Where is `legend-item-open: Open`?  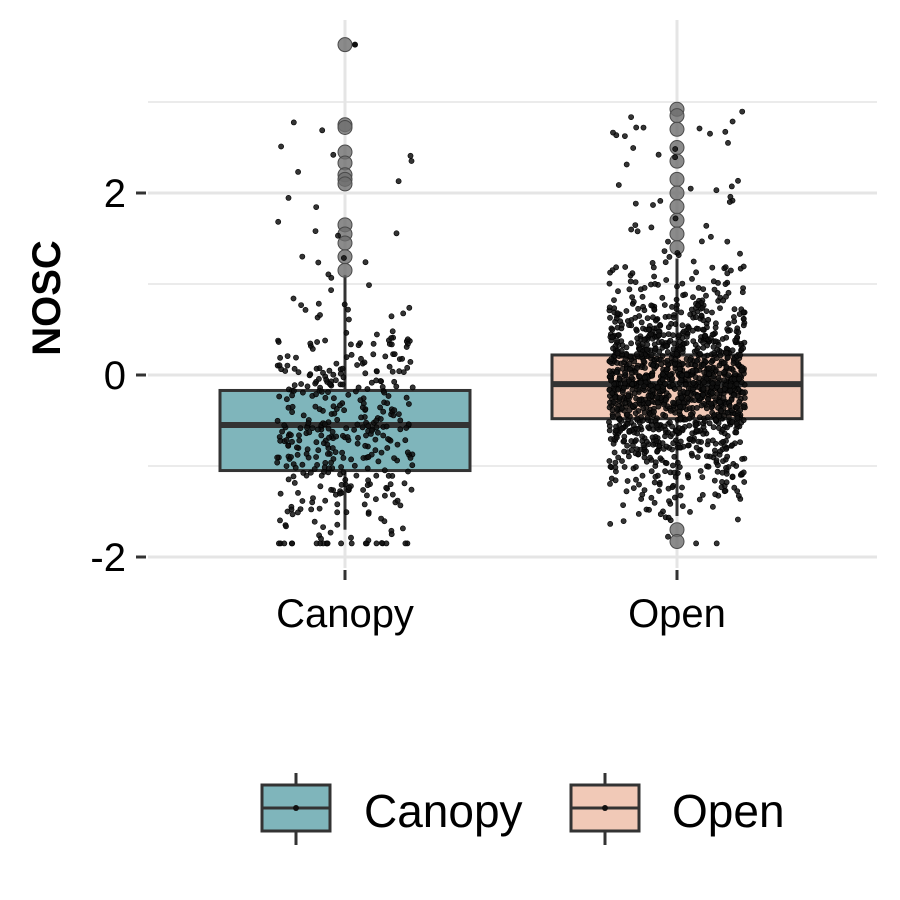
legend-item-open: Open is located at coordinates (677, 809).